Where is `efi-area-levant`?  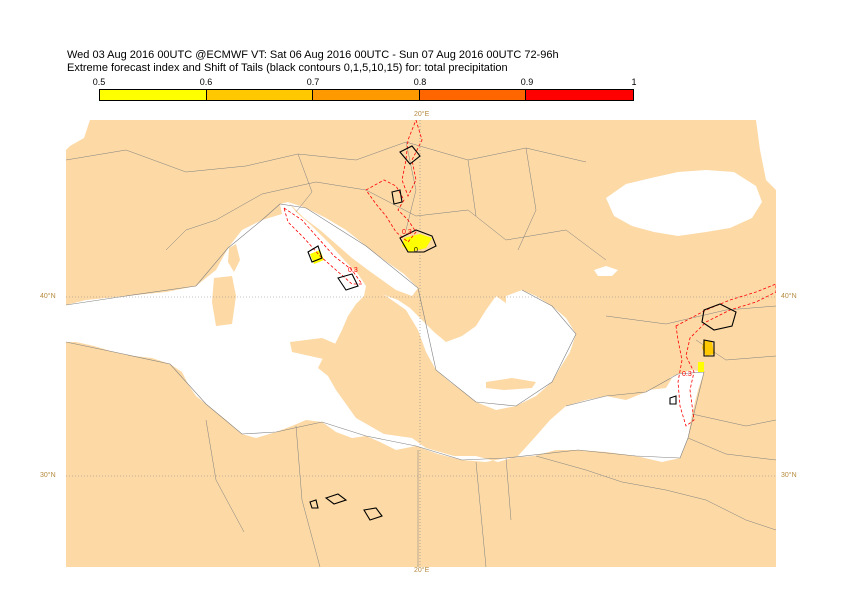 efi-area-levant is located at coordinates (708, 348).